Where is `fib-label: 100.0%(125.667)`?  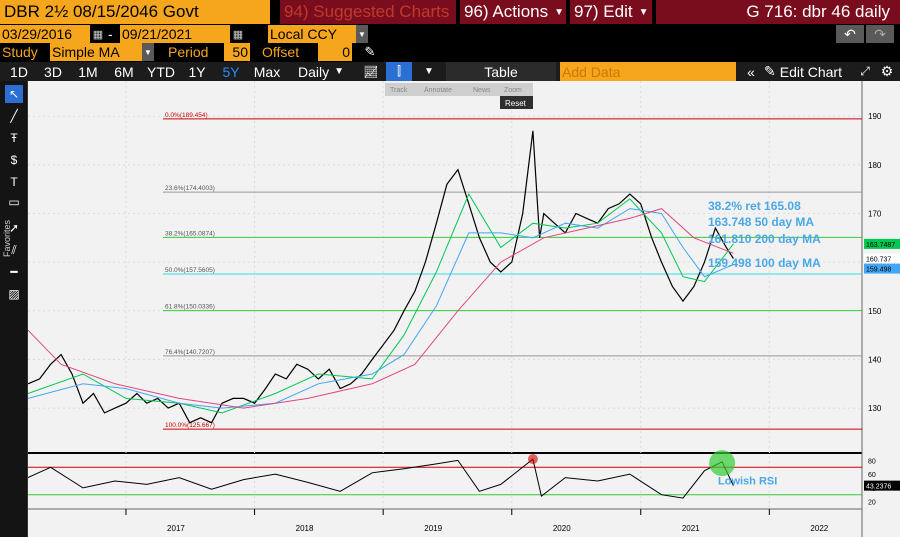
fib-label: 100.0%(125.667) is located at coordinates (190, 425).